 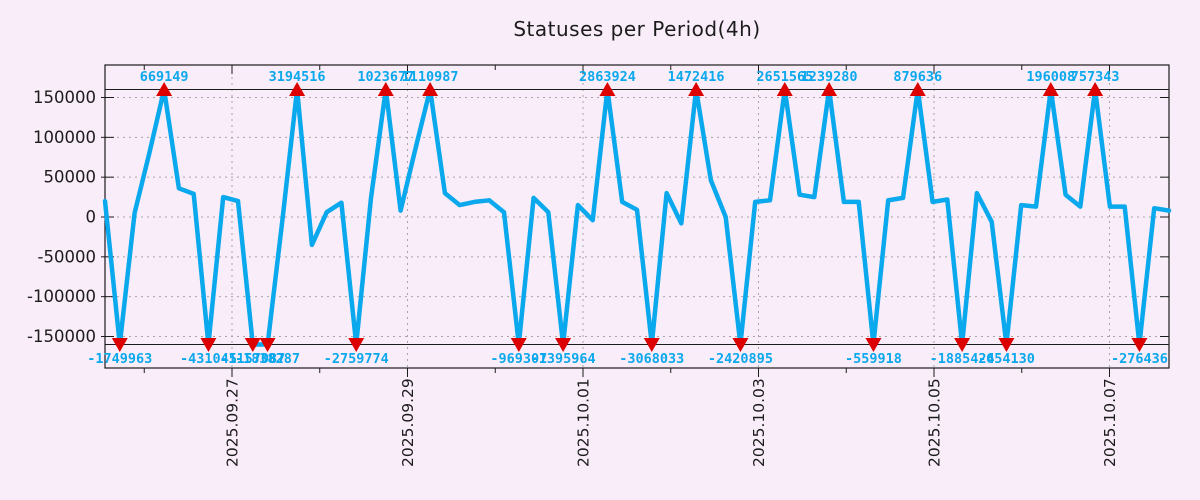 What do you see at coordinates (233, 422) in the screenshot?
I see `x-tick-label: 2025.09.27` at bounding box center [233, 422].